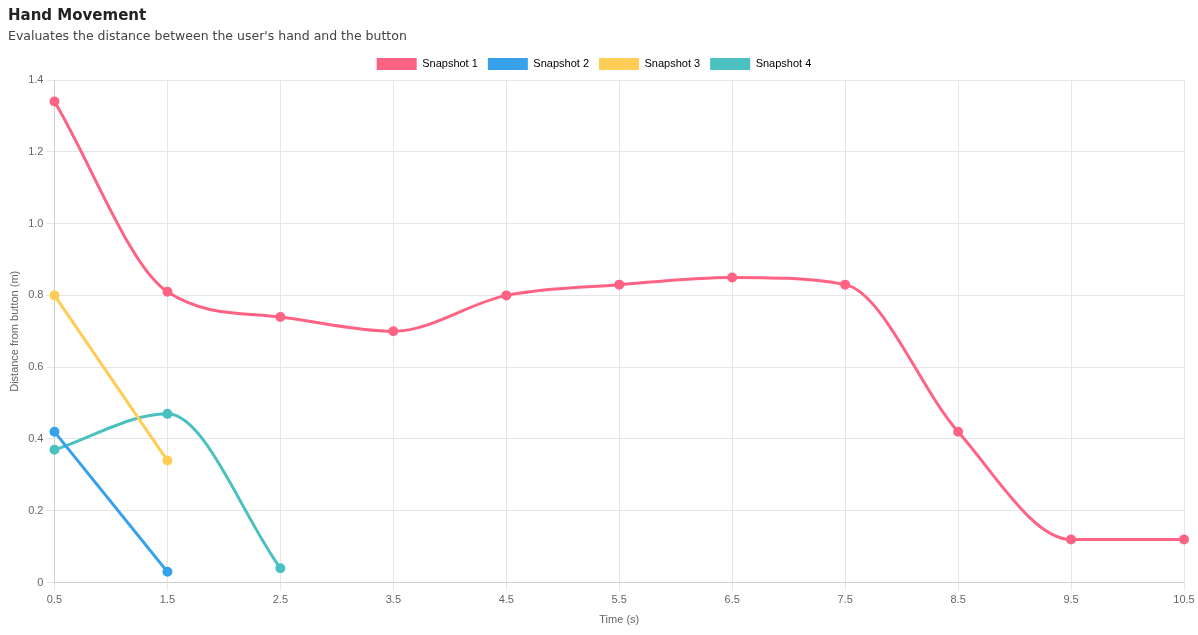  Describe the element at coordinates (13, 331) in the screenshot. I see `y-axis-title: Distance from button (m)` at that location.